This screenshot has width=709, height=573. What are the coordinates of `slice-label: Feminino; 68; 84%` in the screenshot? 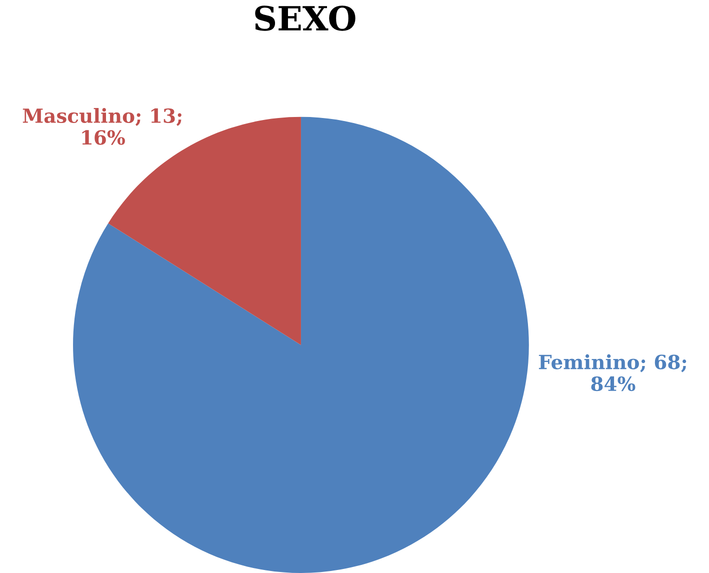 It's located at (612, 373).